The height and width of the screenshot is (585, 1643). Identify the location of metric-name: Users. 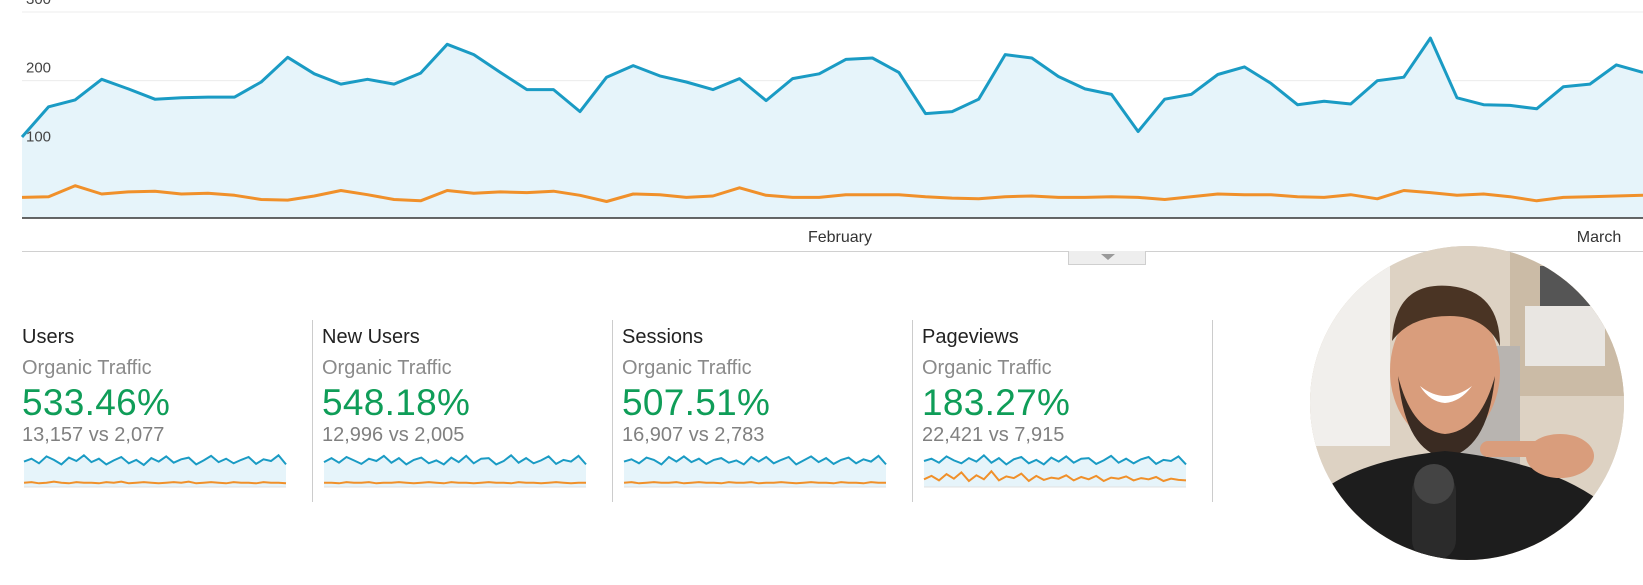
(48, 337).